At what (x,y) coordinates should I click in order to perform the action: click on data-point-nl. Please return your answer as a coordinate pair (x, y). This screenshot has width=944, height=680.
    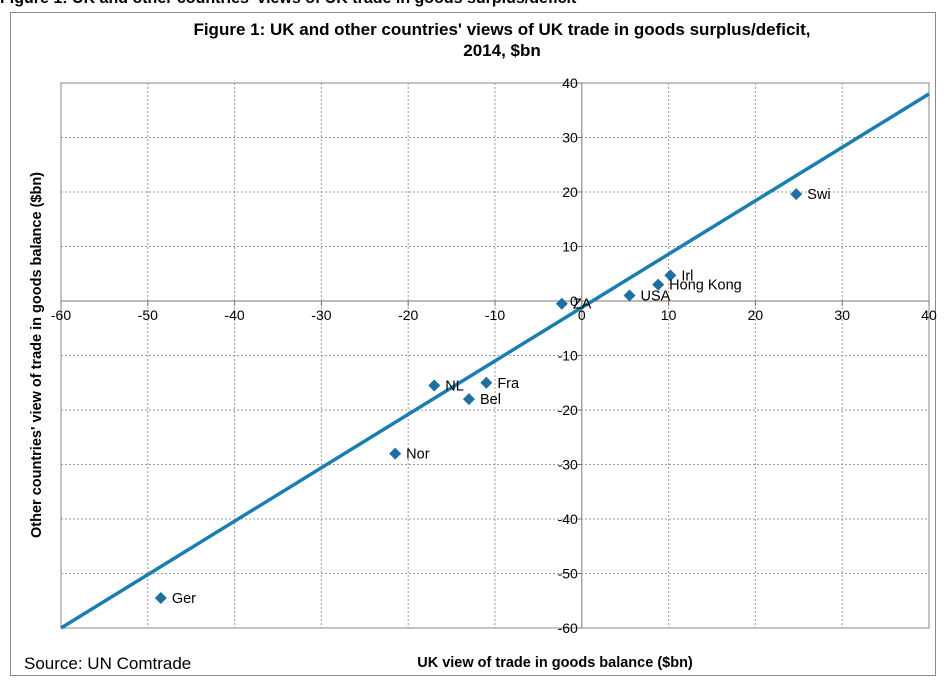
    Looking at the image, I should click on (434, 385).